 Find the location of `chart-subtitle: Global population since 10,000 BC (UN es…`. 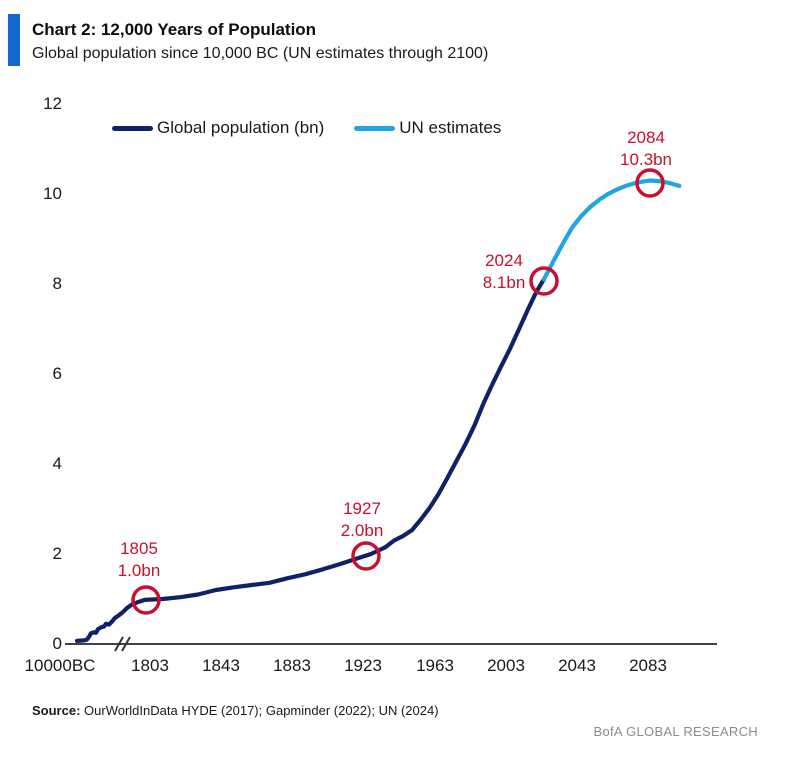

chart-subtitle: Global population since 10,000 BC (UN es… is located at coordinates (260, 53).